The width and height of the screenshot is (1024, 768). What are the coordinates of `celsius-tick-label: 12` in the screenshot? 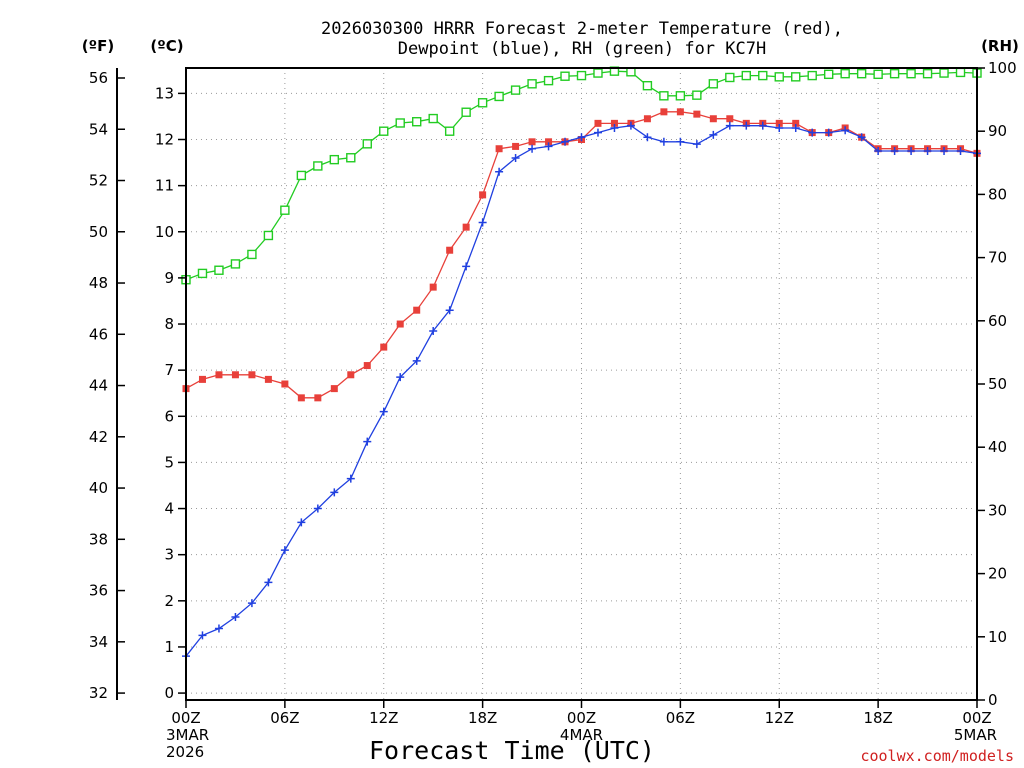 It's located at (164, 140).